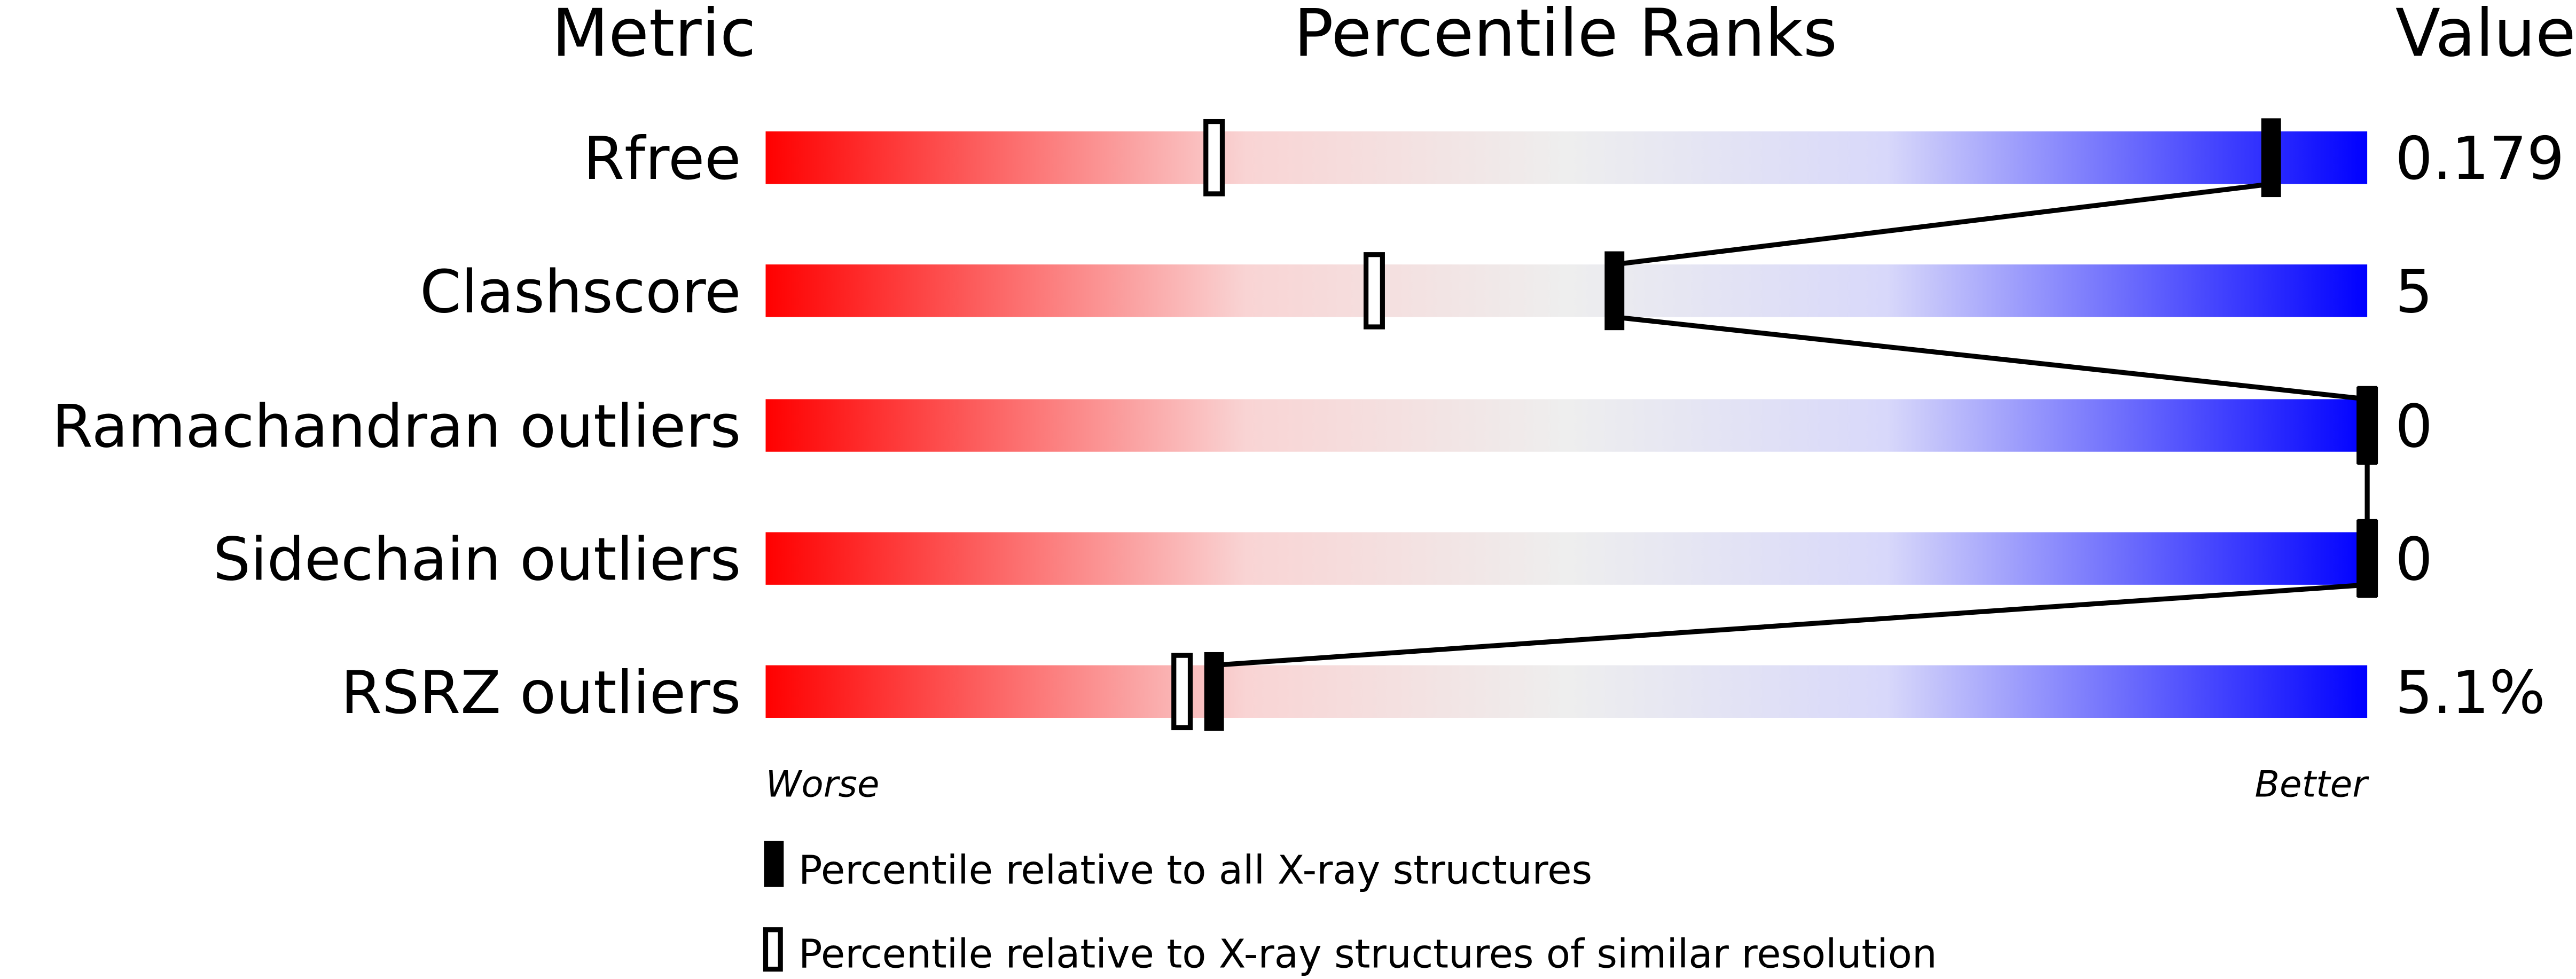  What do you see at coordinates (1565, 36) in the screenshot?
I see `header-percentile: Percentile Ranks` at bounding box center [1565, 36].